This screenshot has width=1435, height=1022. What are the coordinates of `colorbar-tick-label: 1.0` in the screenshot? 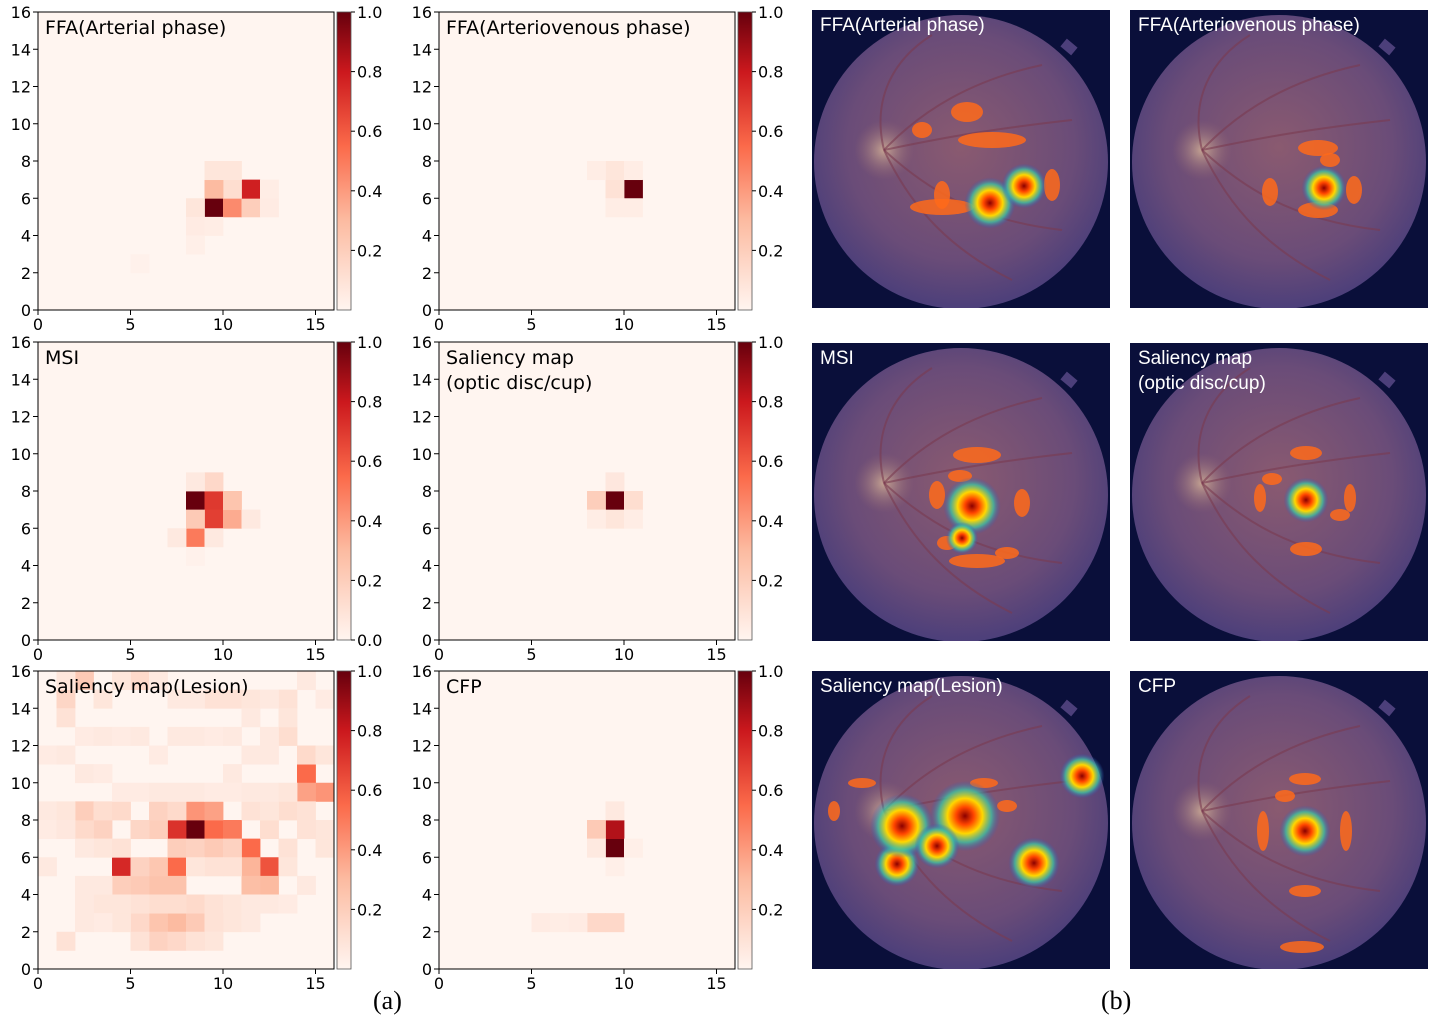 It's located at (369, 671).